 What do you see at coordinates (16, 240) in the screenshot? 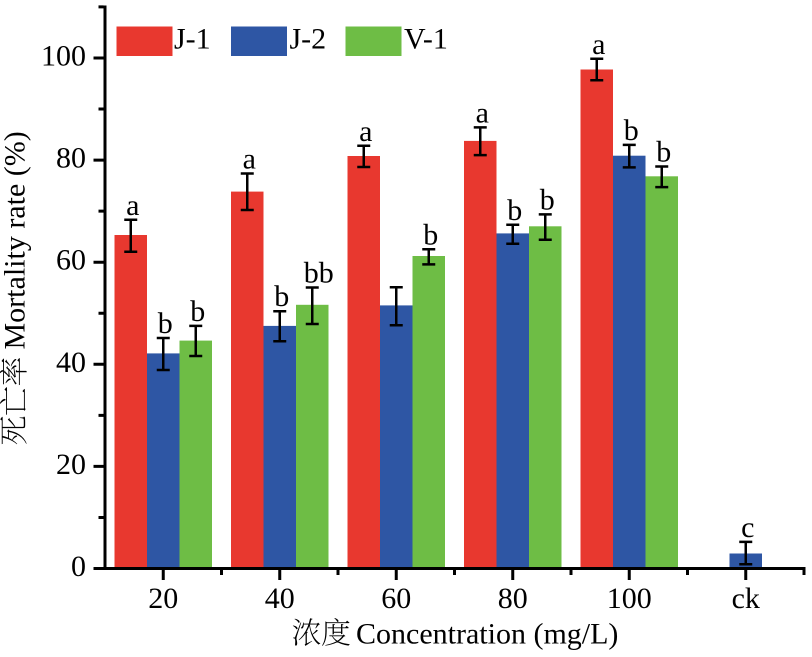
I see `svg-text: Mortality rate (%)` at bounding box center [16, 240].